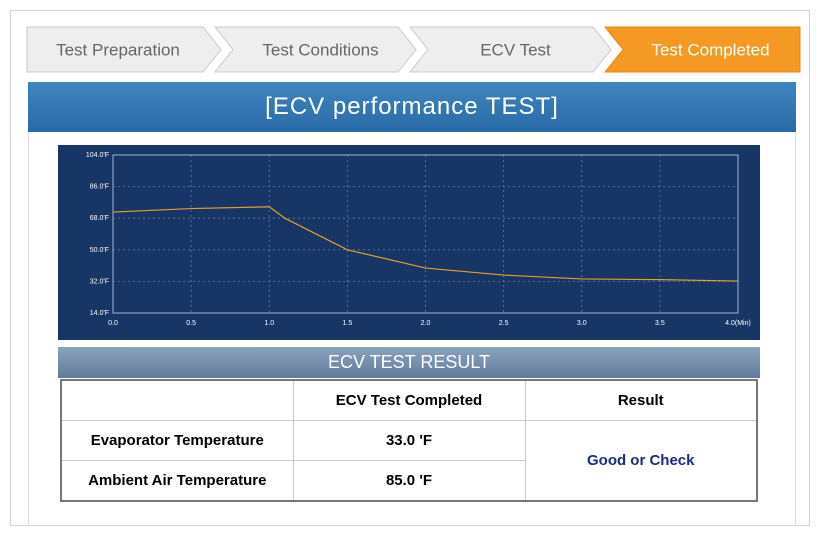  What do you see at coordinates (348, 323) in the screenshot?
I see `x-tick-label: 1.5` at bounding box center [348, 323].